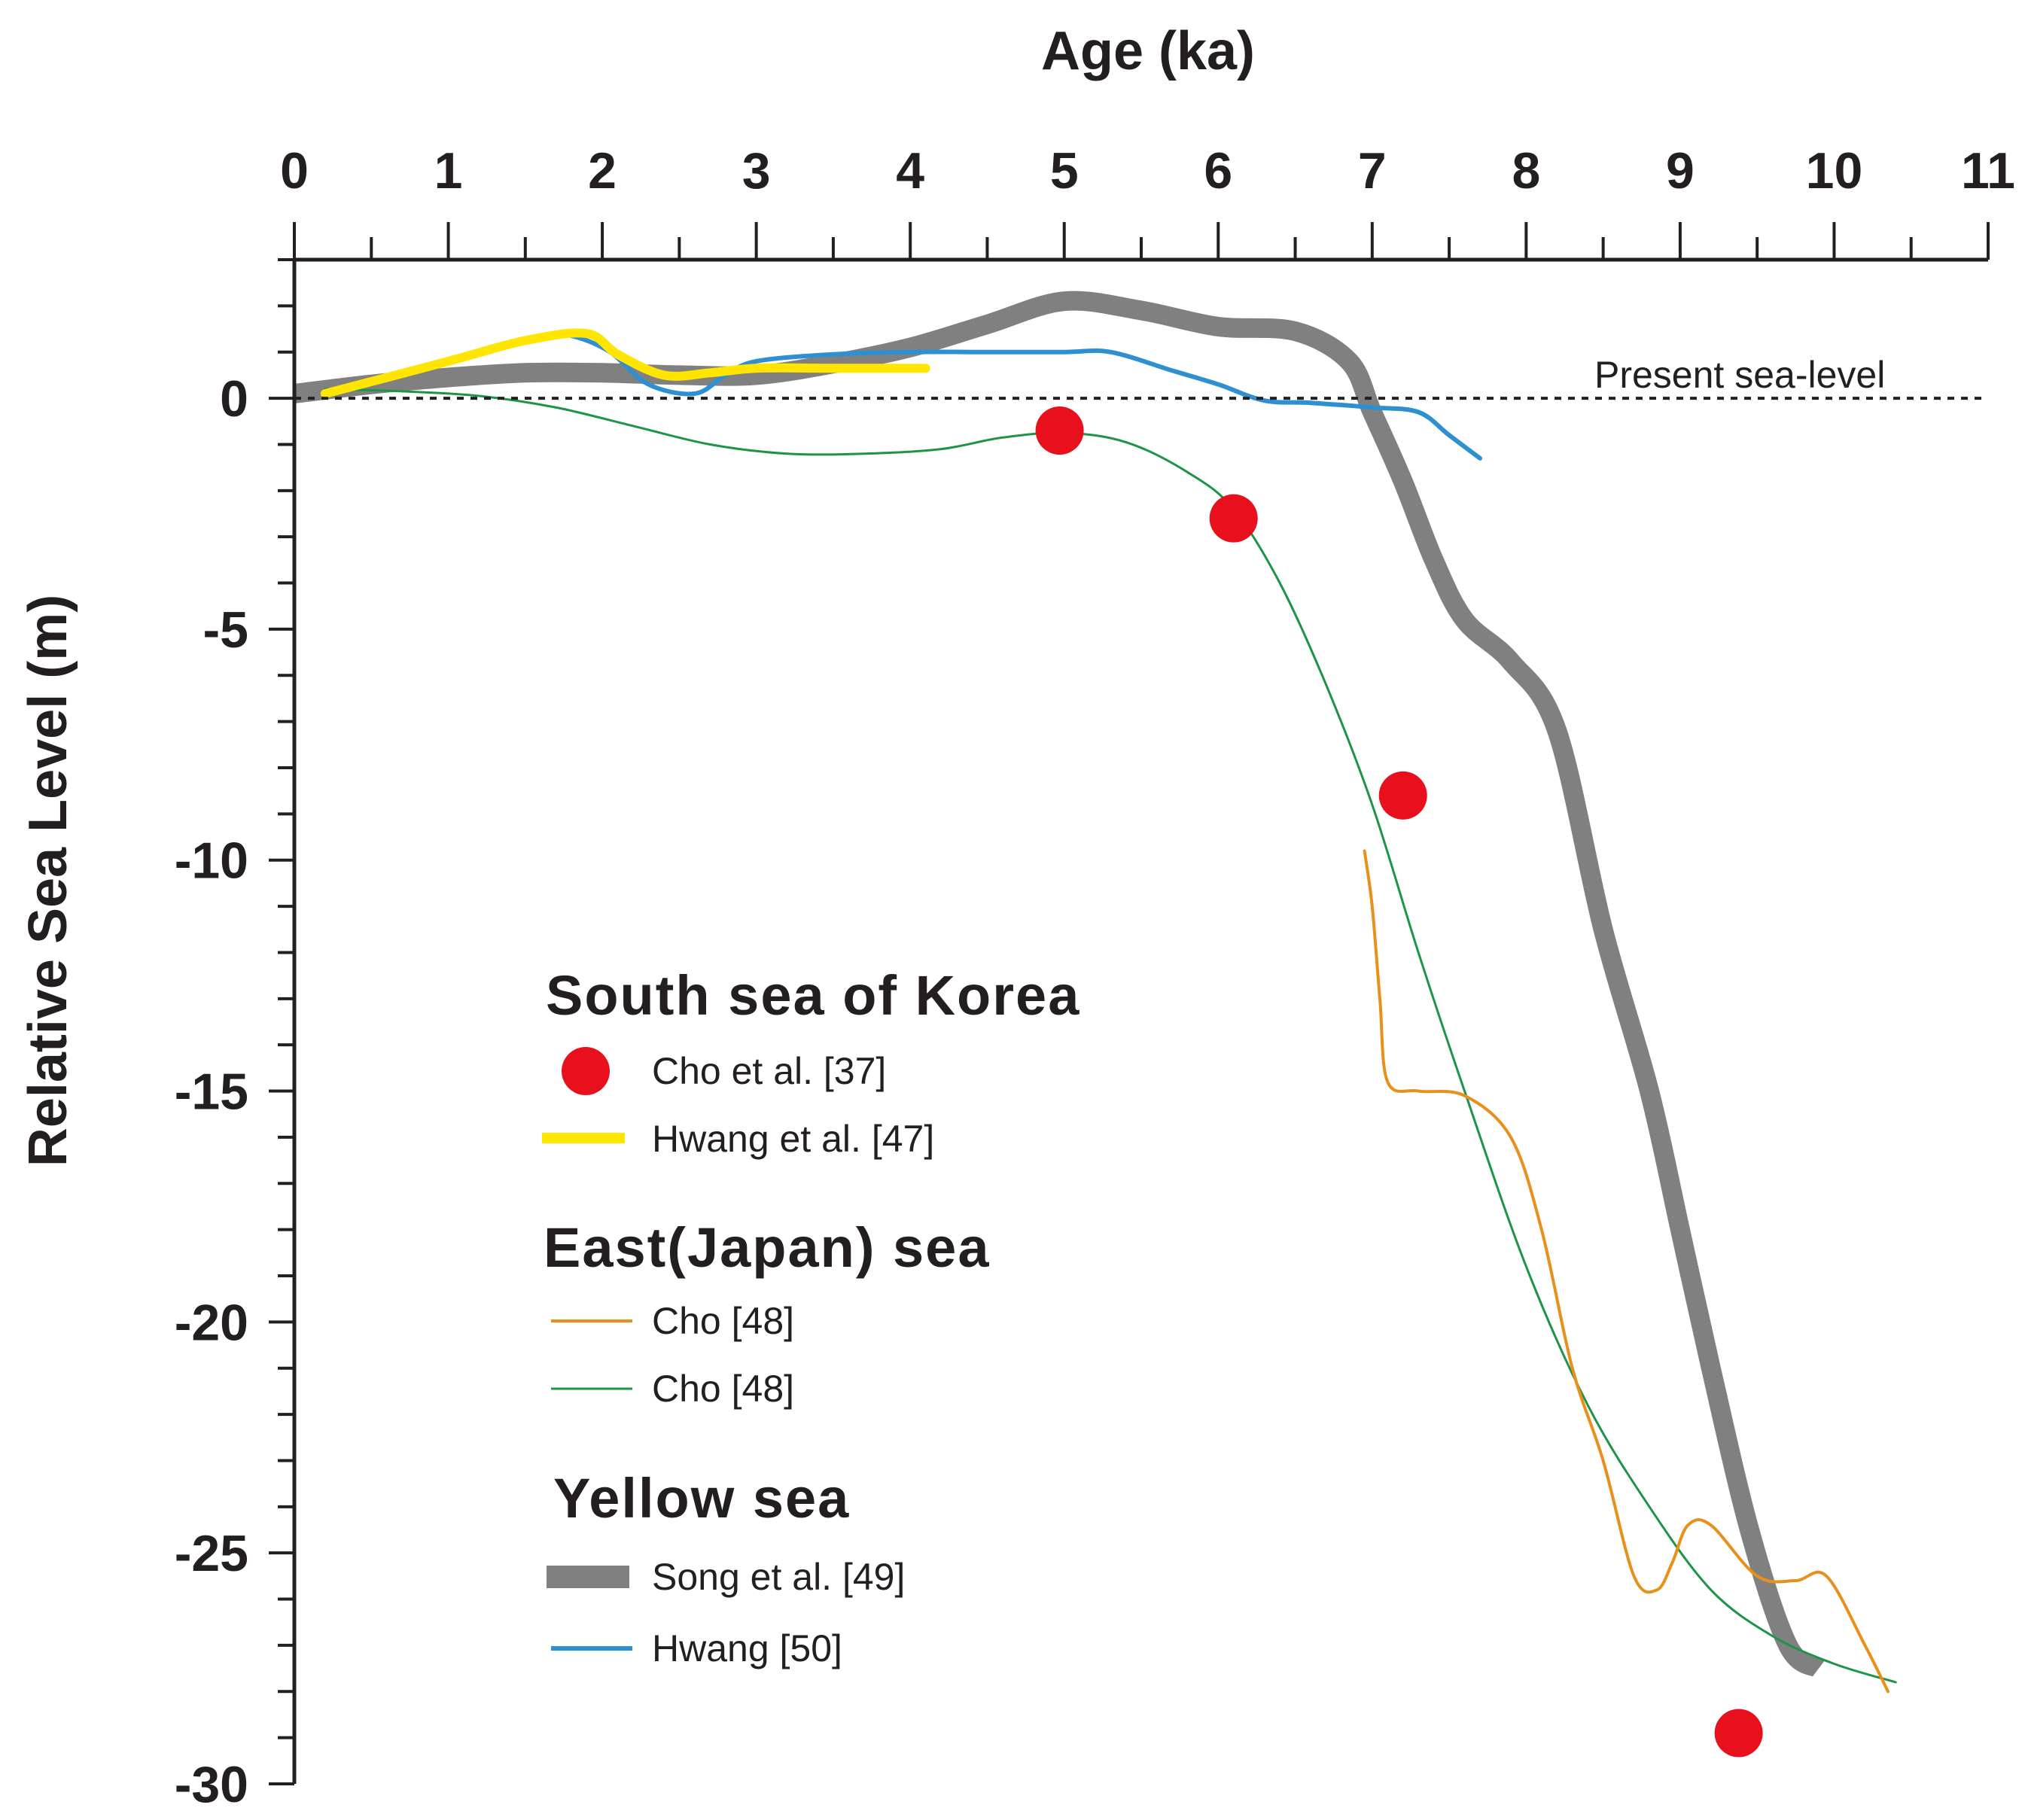 Image resolution: width=2025 pixels, height=1820 pixels. What do you see at coordinates (910, 170) in the screenshot?
I see `x-tick-label: 4` at bounding box center [910, 170].